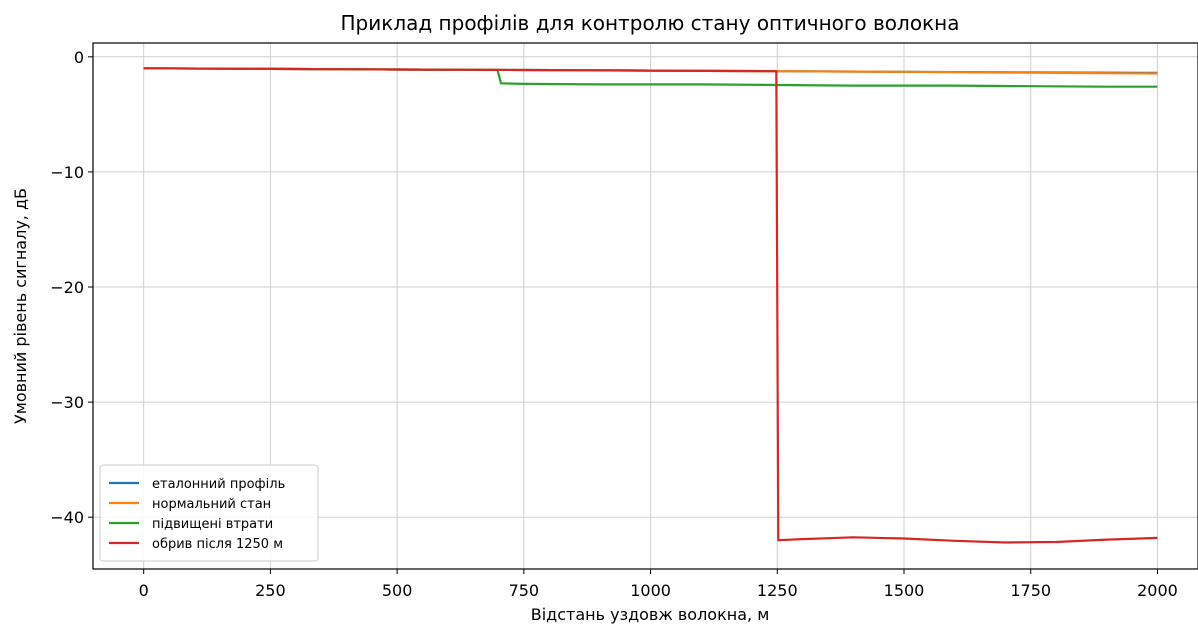  Describe the element at coordinates (211, 504) in the screenshot. I see `legend-entry: нормальний стан` at that location.